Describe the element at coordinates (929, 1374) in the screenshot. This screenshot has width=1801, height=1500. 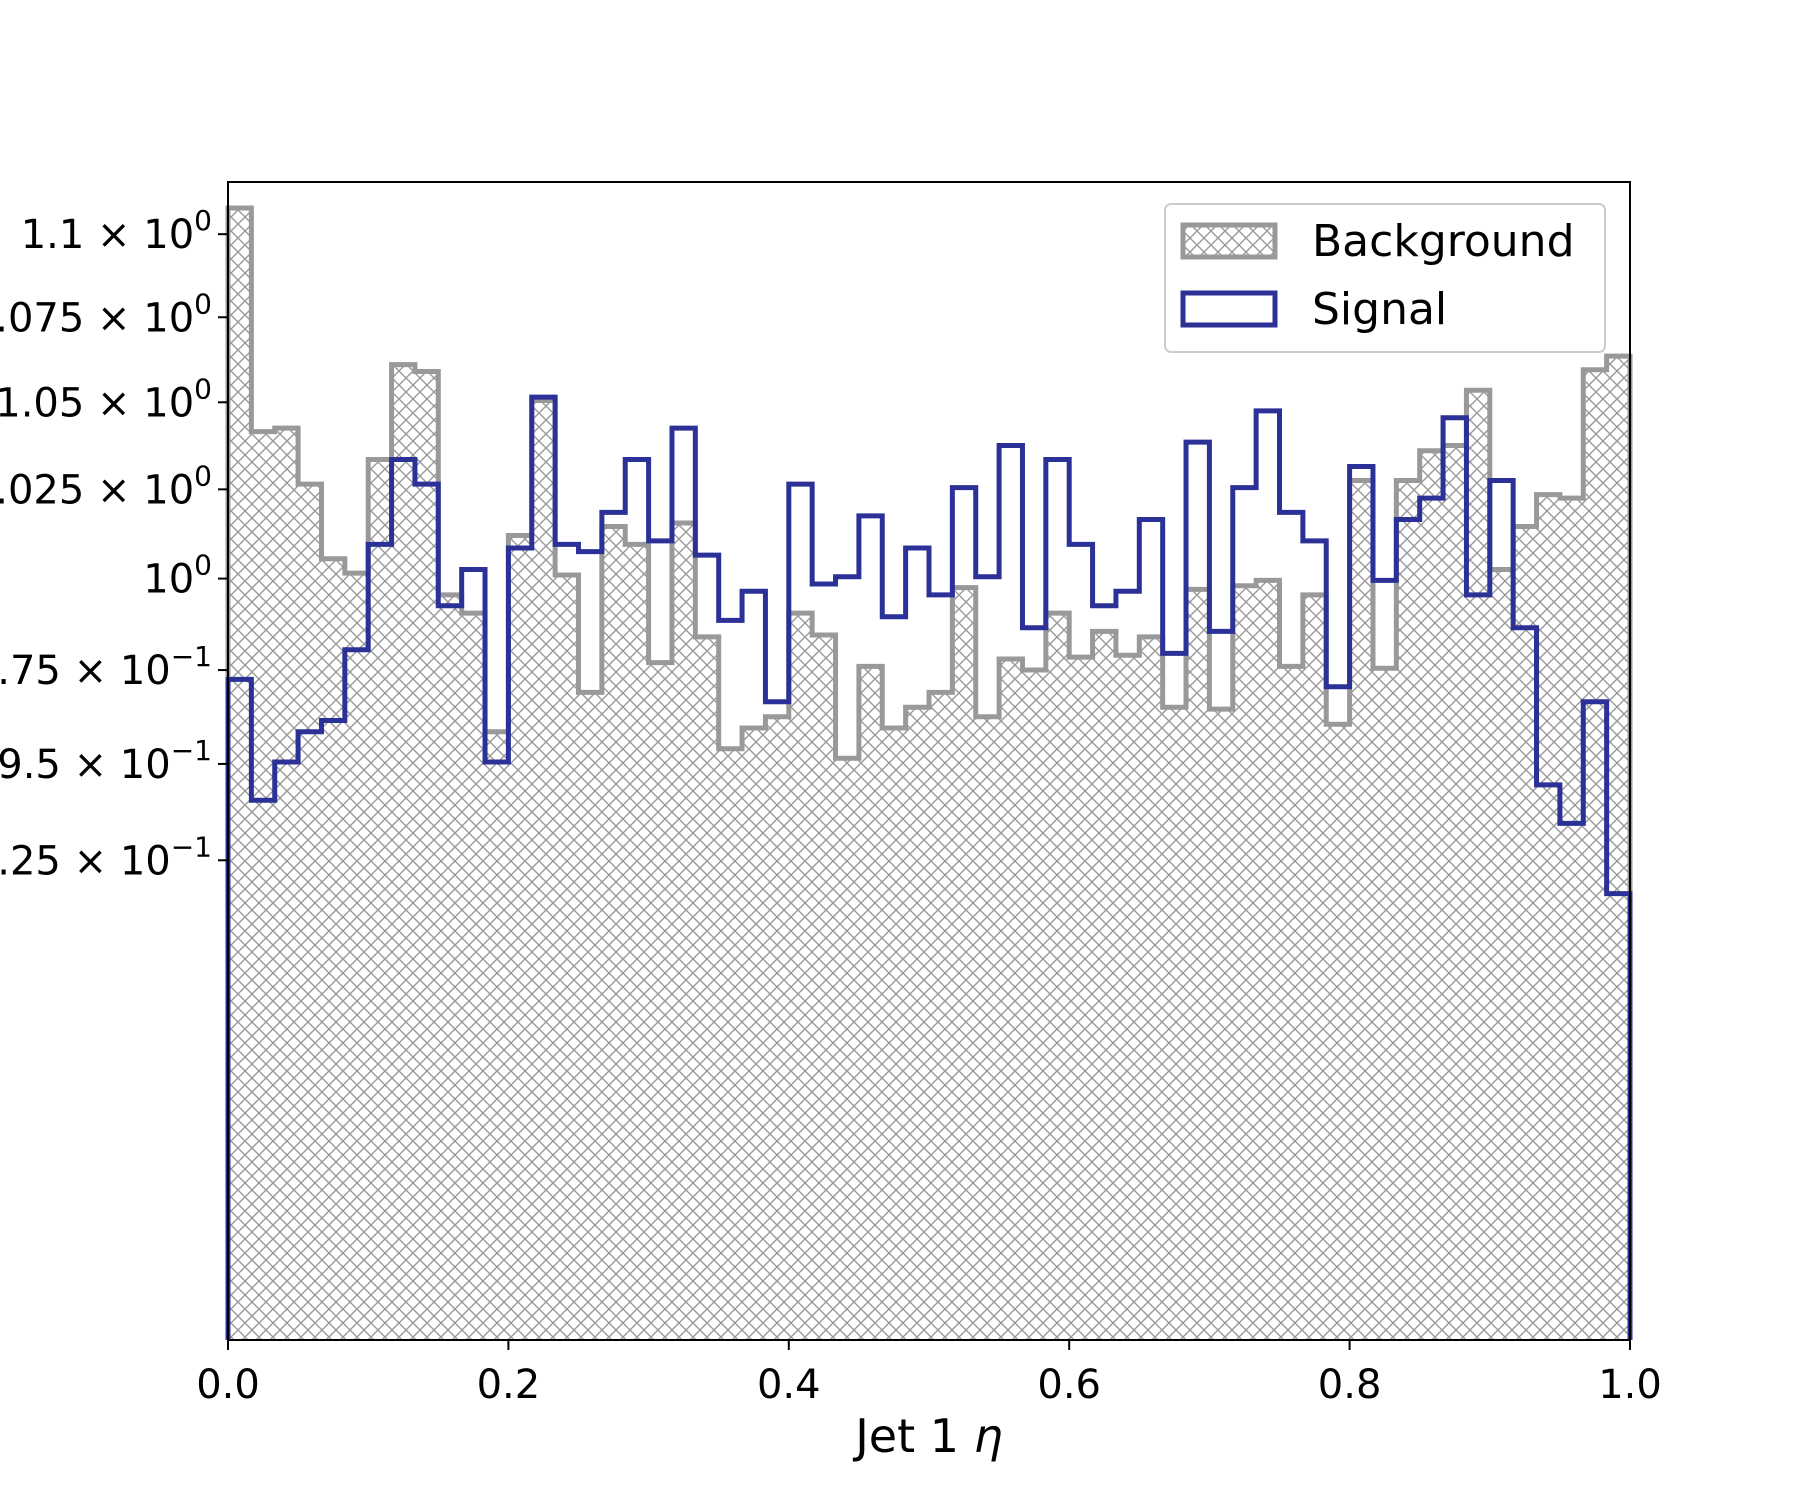
I see `x-axis: 0.0 0.2 0.4 0.6 0.8 1.0` at that location.